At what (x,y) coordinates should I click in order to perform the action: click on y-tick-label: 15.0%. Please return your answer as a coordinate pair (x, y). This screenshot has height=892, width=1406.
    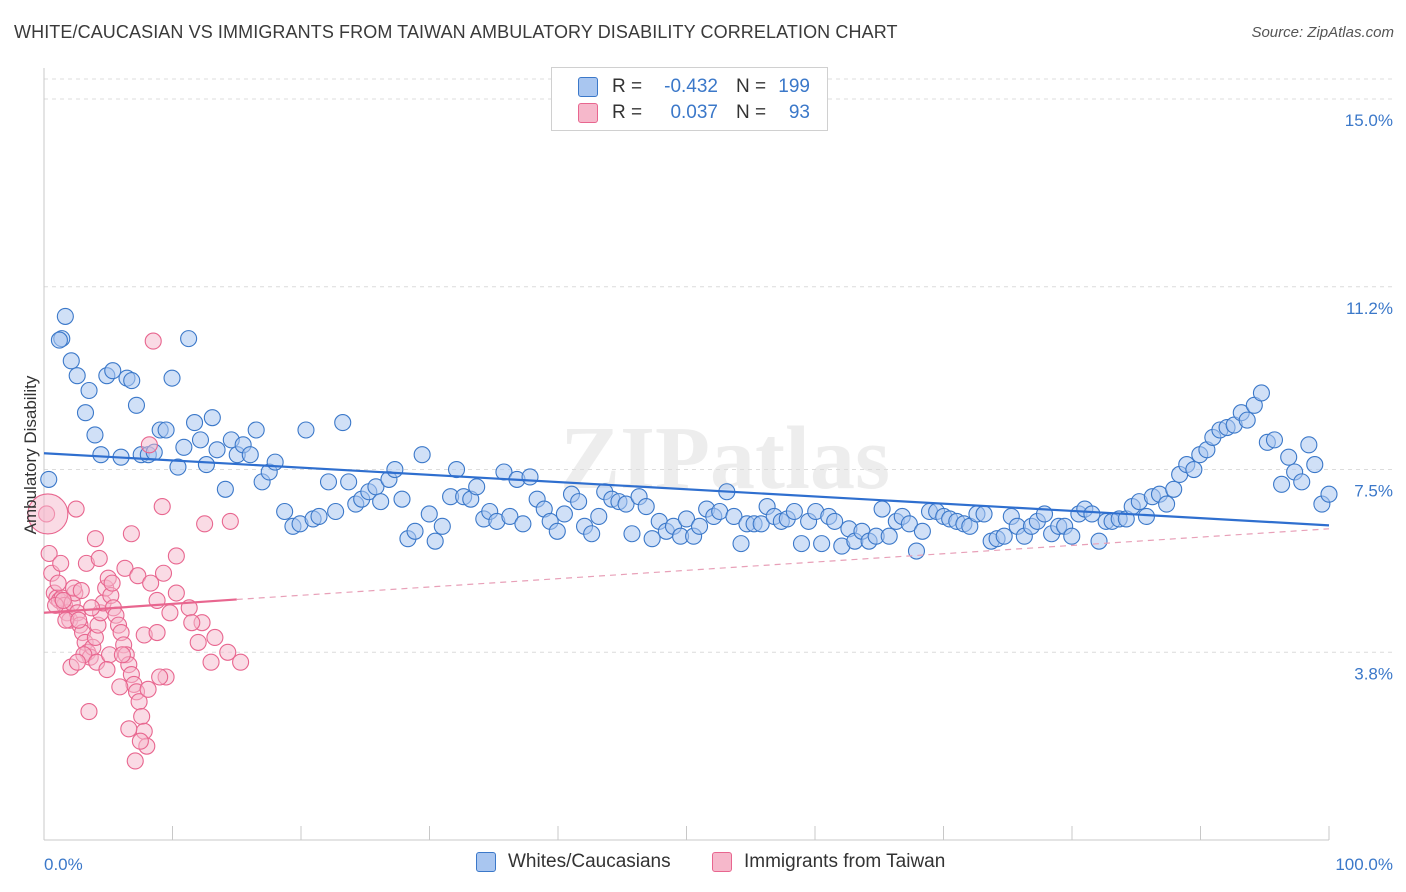
    Looking at the image, I should click on (1369, 120).